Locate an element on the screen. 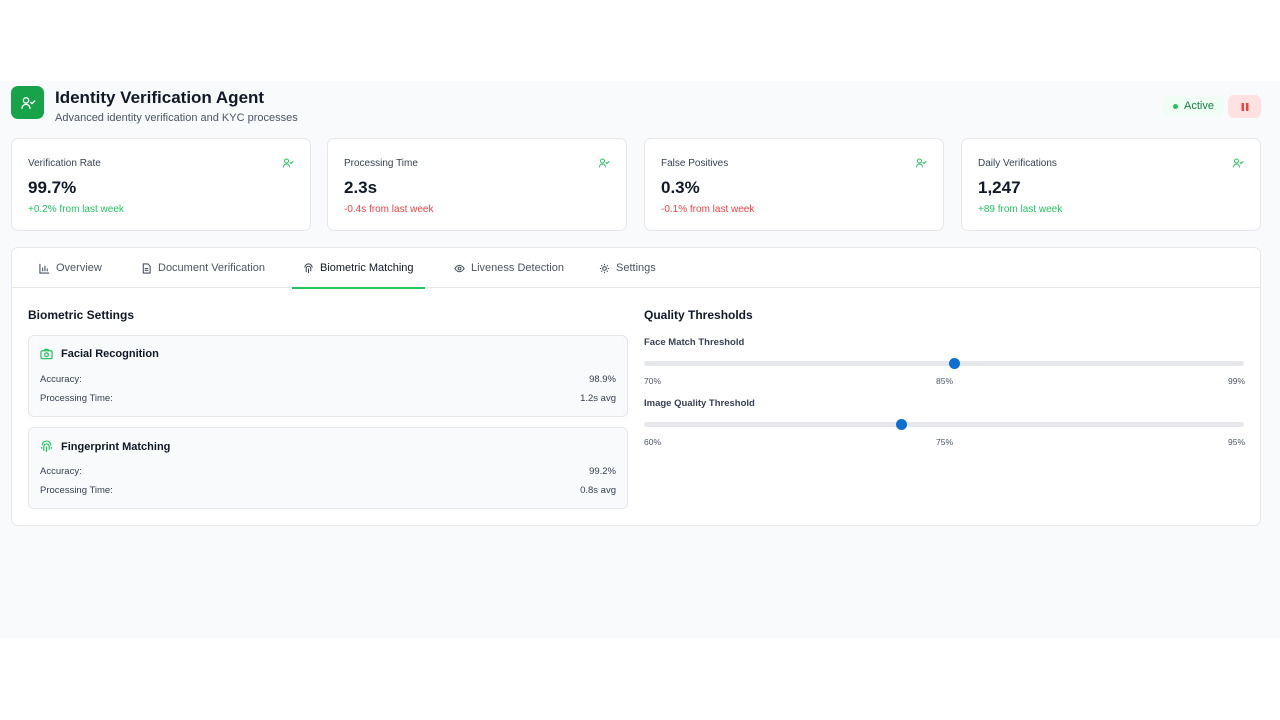 This screenshot has width=1280, height=720. metric-value: 0.3% is located at coordinates (680, 187).